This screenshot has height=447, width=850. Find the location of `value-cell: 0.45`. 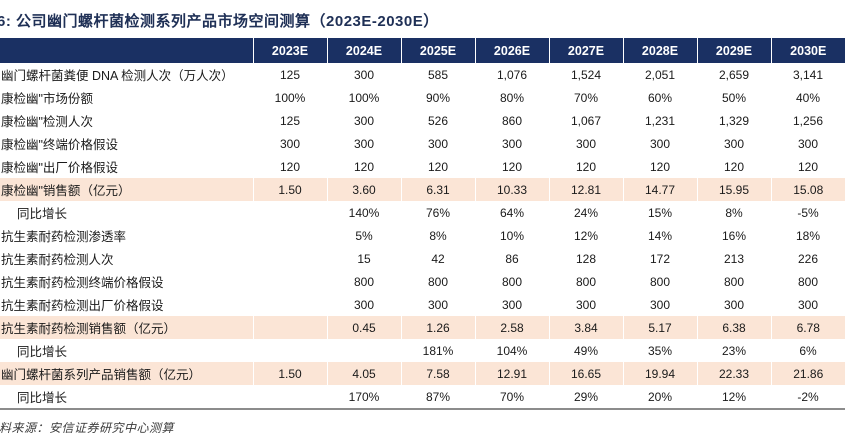

value-cell: 0.45 is located at coordinates (363, 327).